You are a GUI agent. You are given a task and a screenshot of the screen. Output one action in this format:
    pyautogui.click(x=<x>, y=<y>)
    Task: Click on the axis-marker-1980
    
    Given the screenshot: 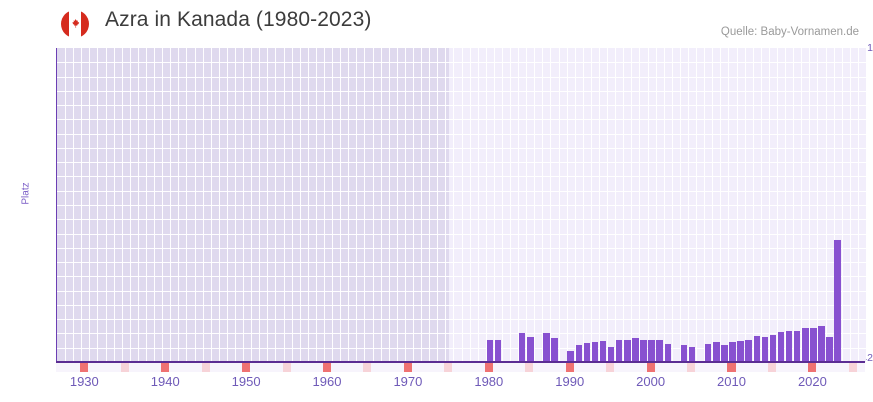 What is the action you would take?
    pyautogui.click(x=488, y=367)
    